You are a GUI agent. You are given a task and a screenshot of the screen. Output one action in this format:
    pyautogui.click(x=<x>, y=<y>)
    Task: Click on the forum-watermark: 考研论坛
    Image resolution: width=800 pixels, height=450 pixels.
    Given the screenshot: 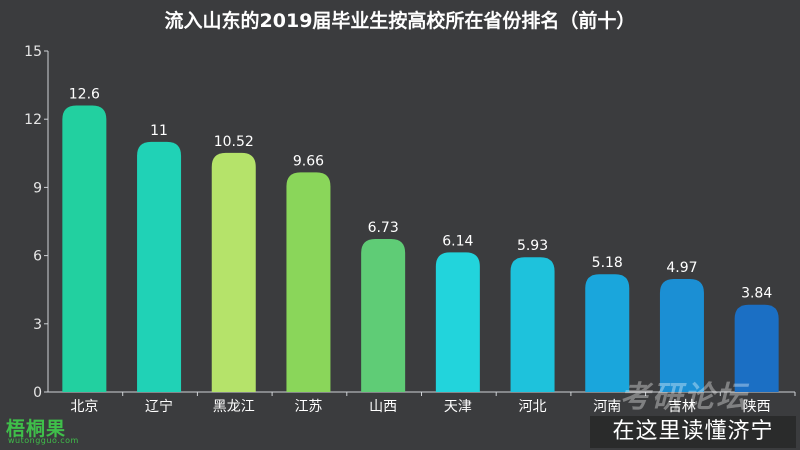 What is the action you would take?
    pyautogui.click(x=684, y=397)
    